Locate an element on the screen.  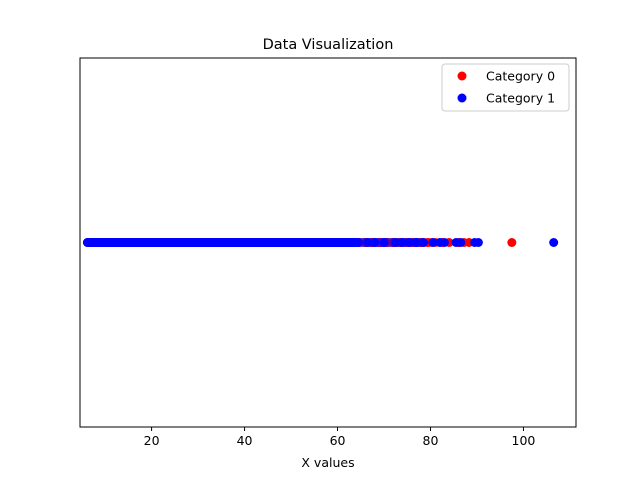
x-tick-label: 60 is located at coordinates (338, 440).